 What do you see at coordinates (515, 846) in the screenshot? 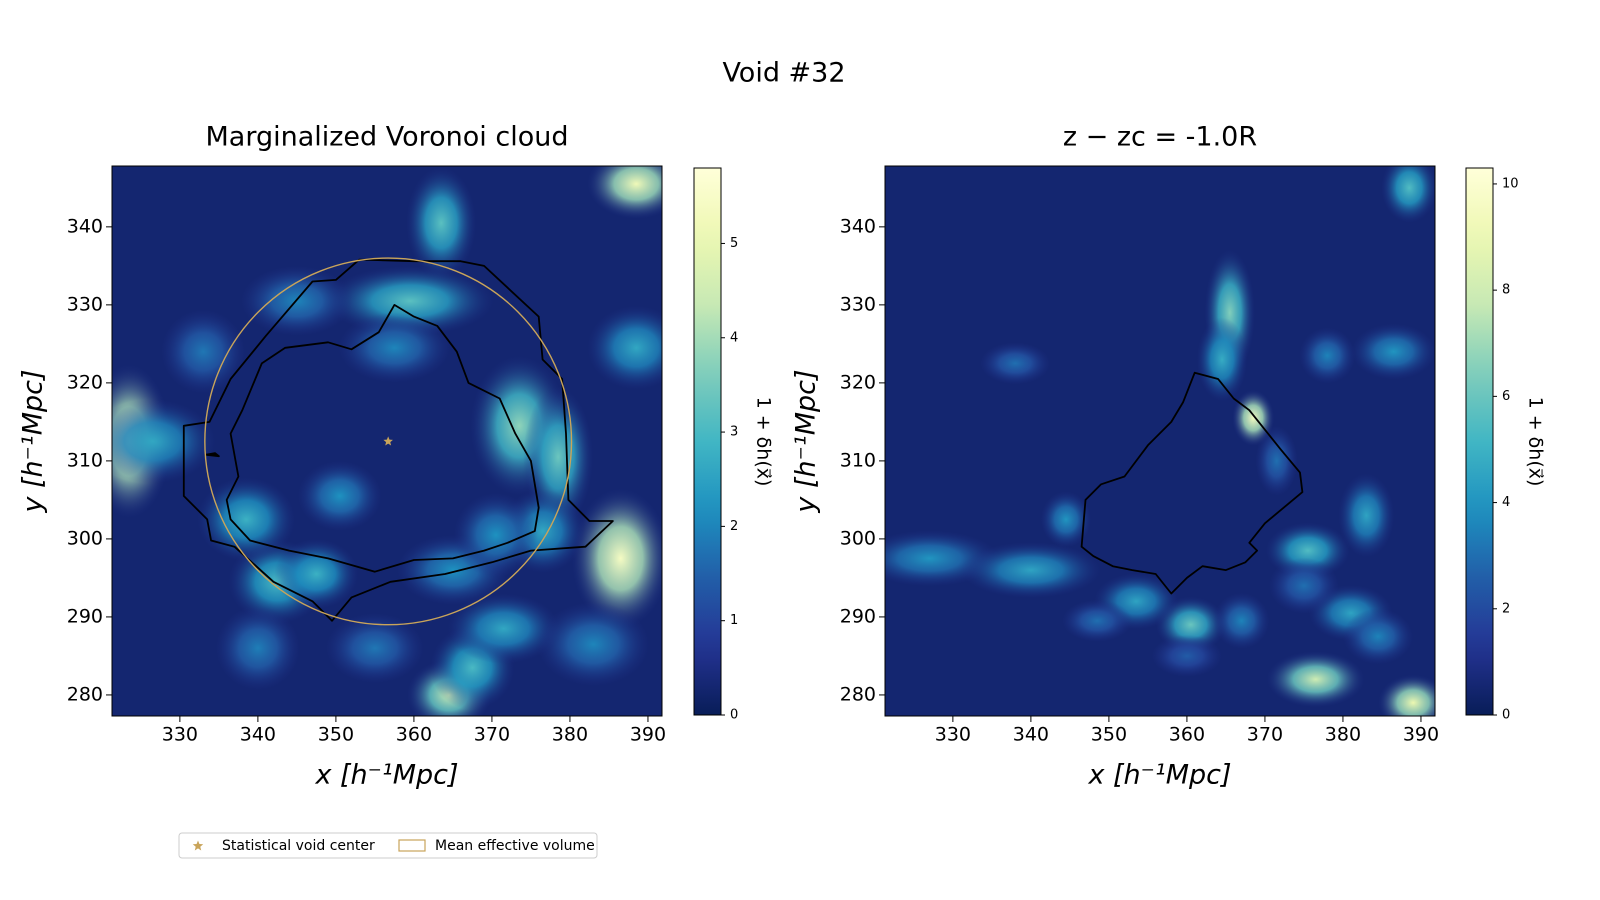
I see `legend-label-effective-volume: Mean effective volume` at bounding box center [515, 846].